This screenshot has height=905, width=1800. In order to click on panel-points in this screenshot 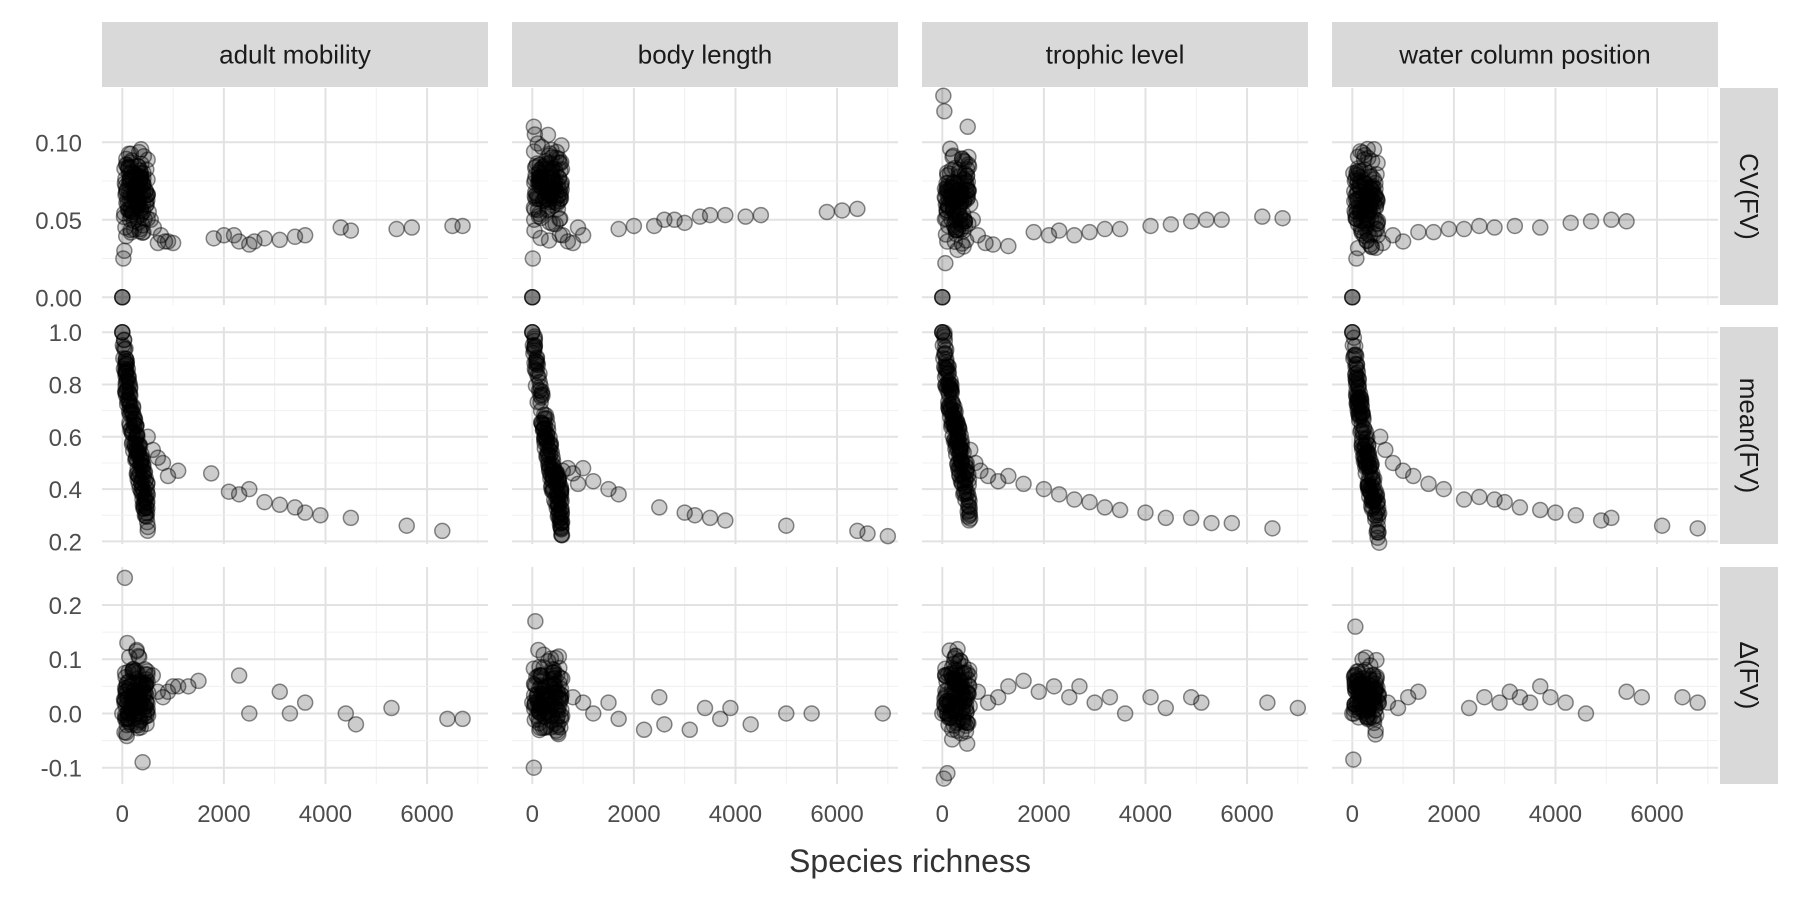, I will do `click(710, 434)`.